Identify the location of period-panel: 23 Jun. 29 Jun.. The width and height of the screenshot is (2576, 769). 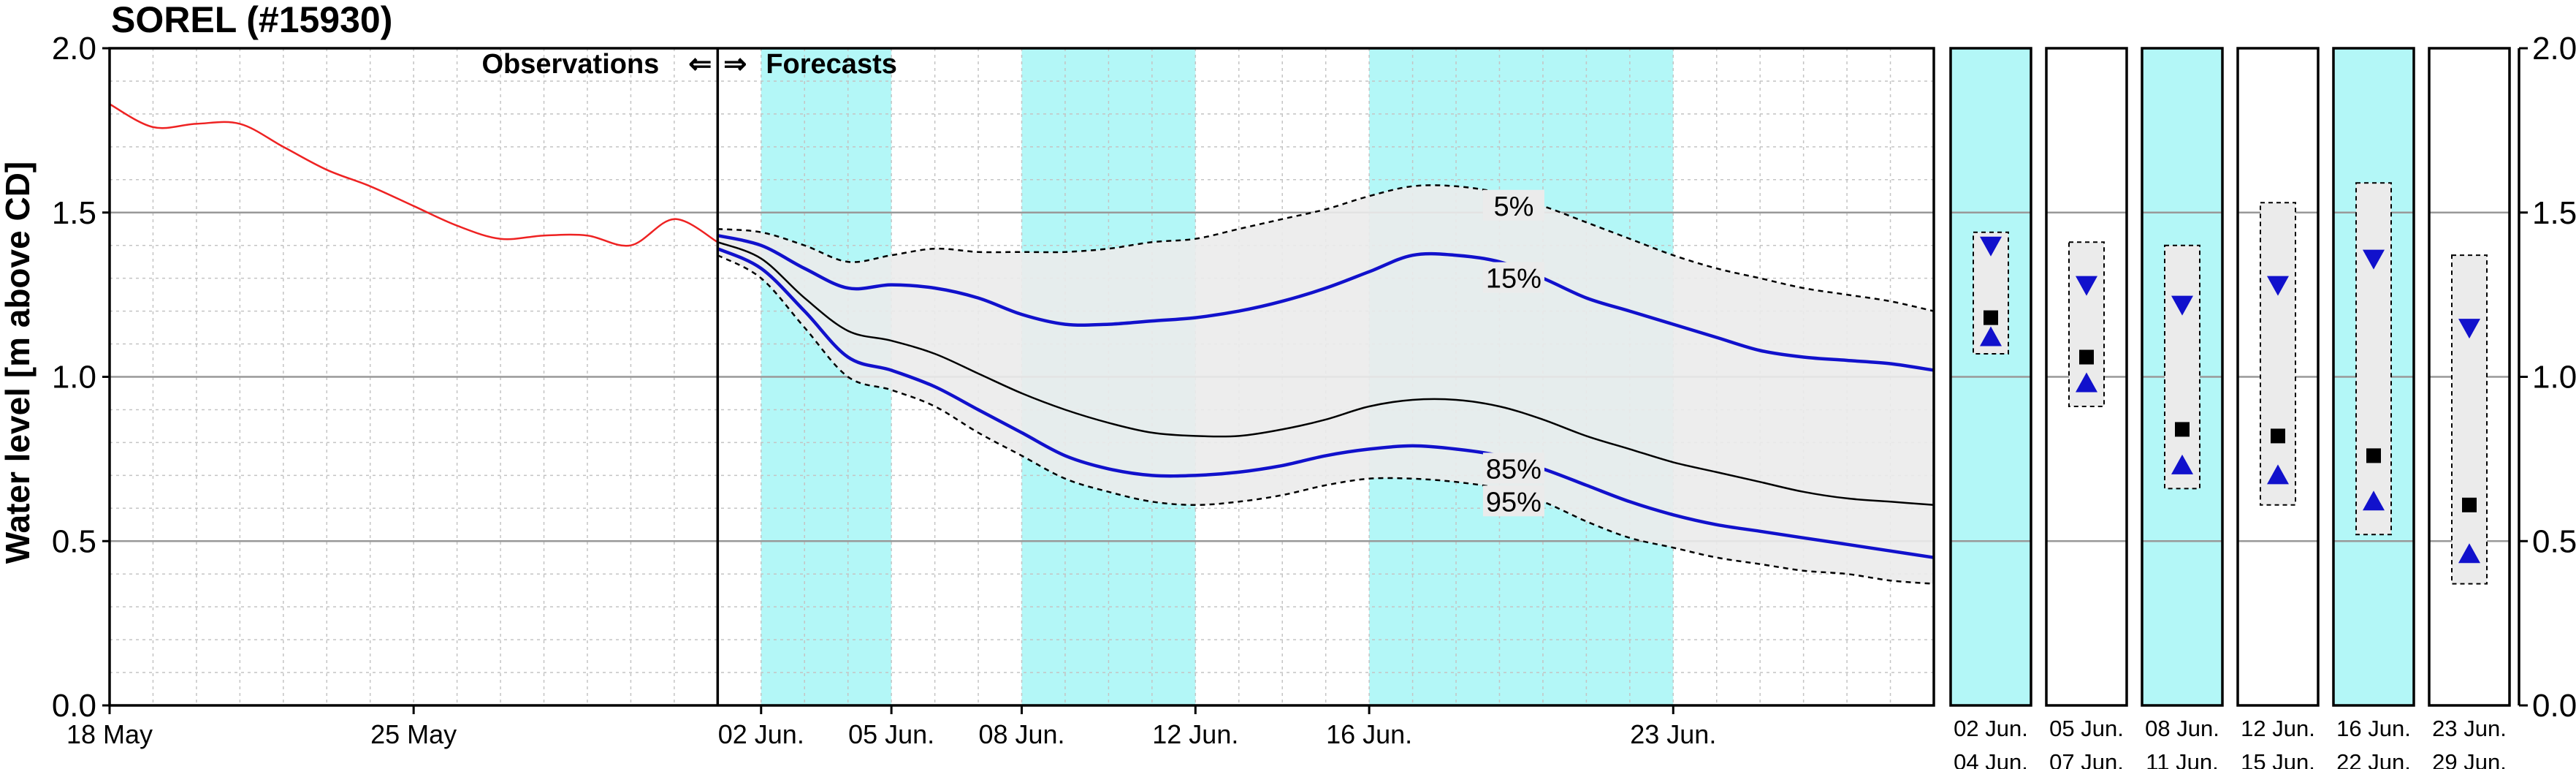
(2470, 408).